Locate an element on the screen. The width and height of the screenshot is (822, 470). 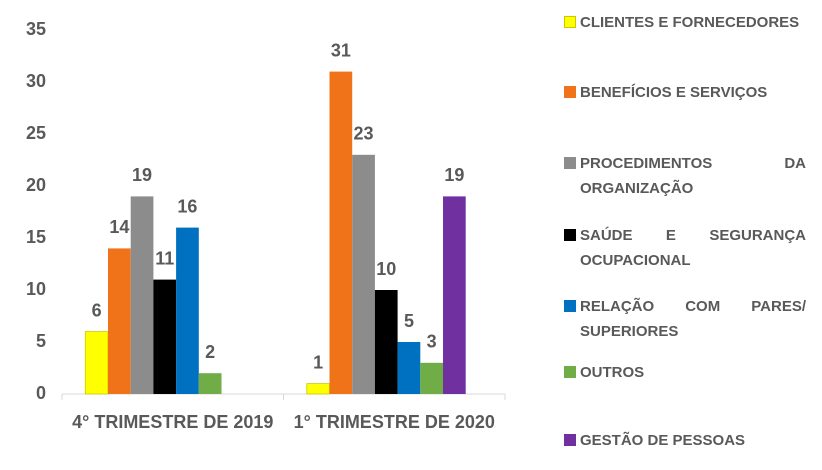
y-tick-label: 0 is located at coordinates (41, 393).